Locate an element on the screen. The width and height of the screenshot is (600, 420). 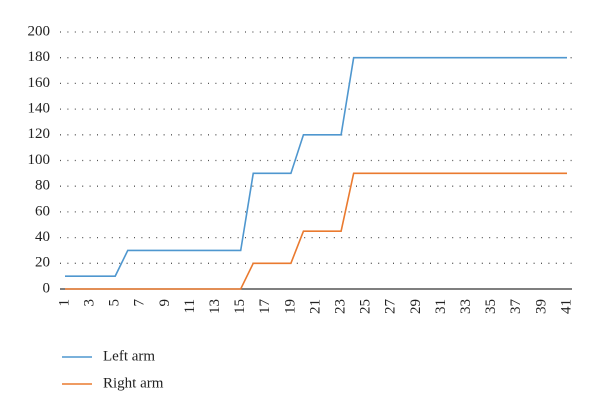
y-tick-label: 180 is located at coordinates (39, 57).